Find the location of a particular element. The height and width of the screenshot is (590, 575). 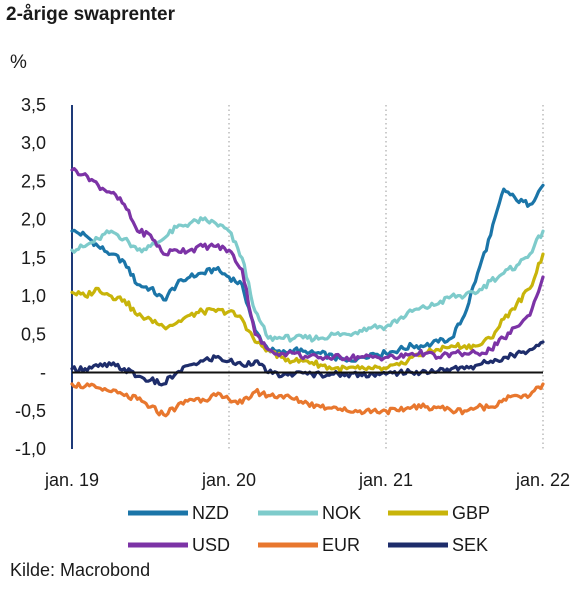

y-tick-label: 2,5 is located at coordinates (33, 181).